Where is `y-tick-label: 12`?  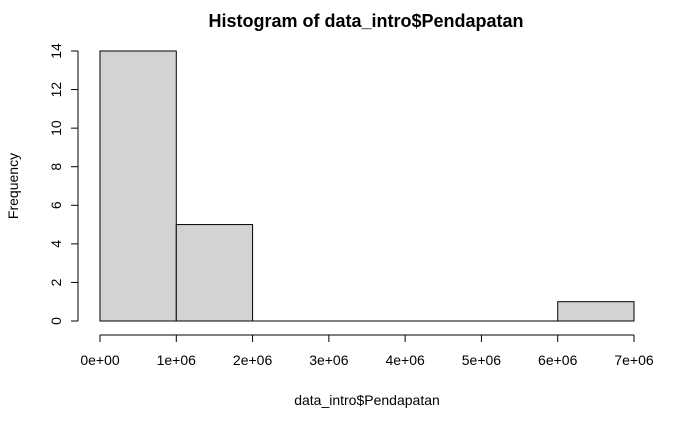 y-tick-label: 12 is located at coordinates (56, 90).